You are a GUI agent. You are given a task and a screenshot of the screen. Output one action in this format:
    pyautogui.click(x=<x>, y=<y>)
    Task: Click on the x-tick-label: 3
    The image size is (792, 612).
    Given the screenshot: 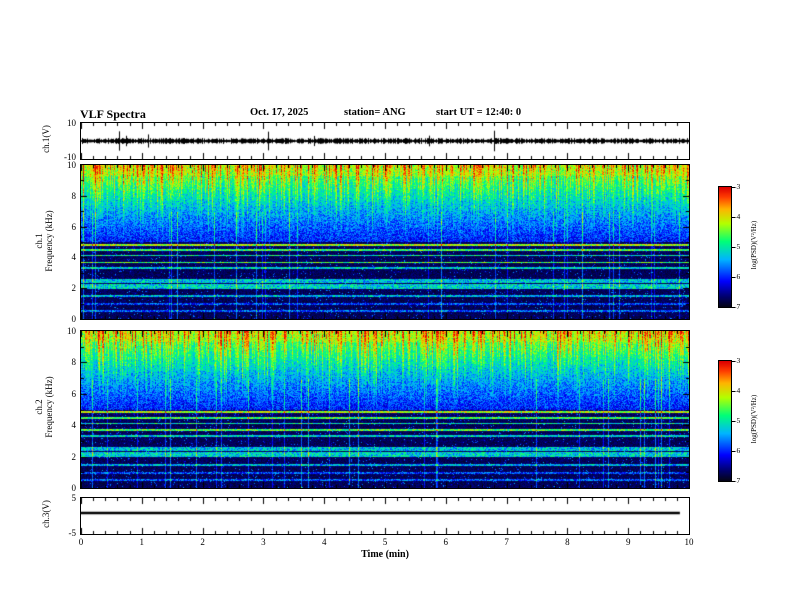 What is the action you would take?
    pyautogui.click(x=263, y=542)
    